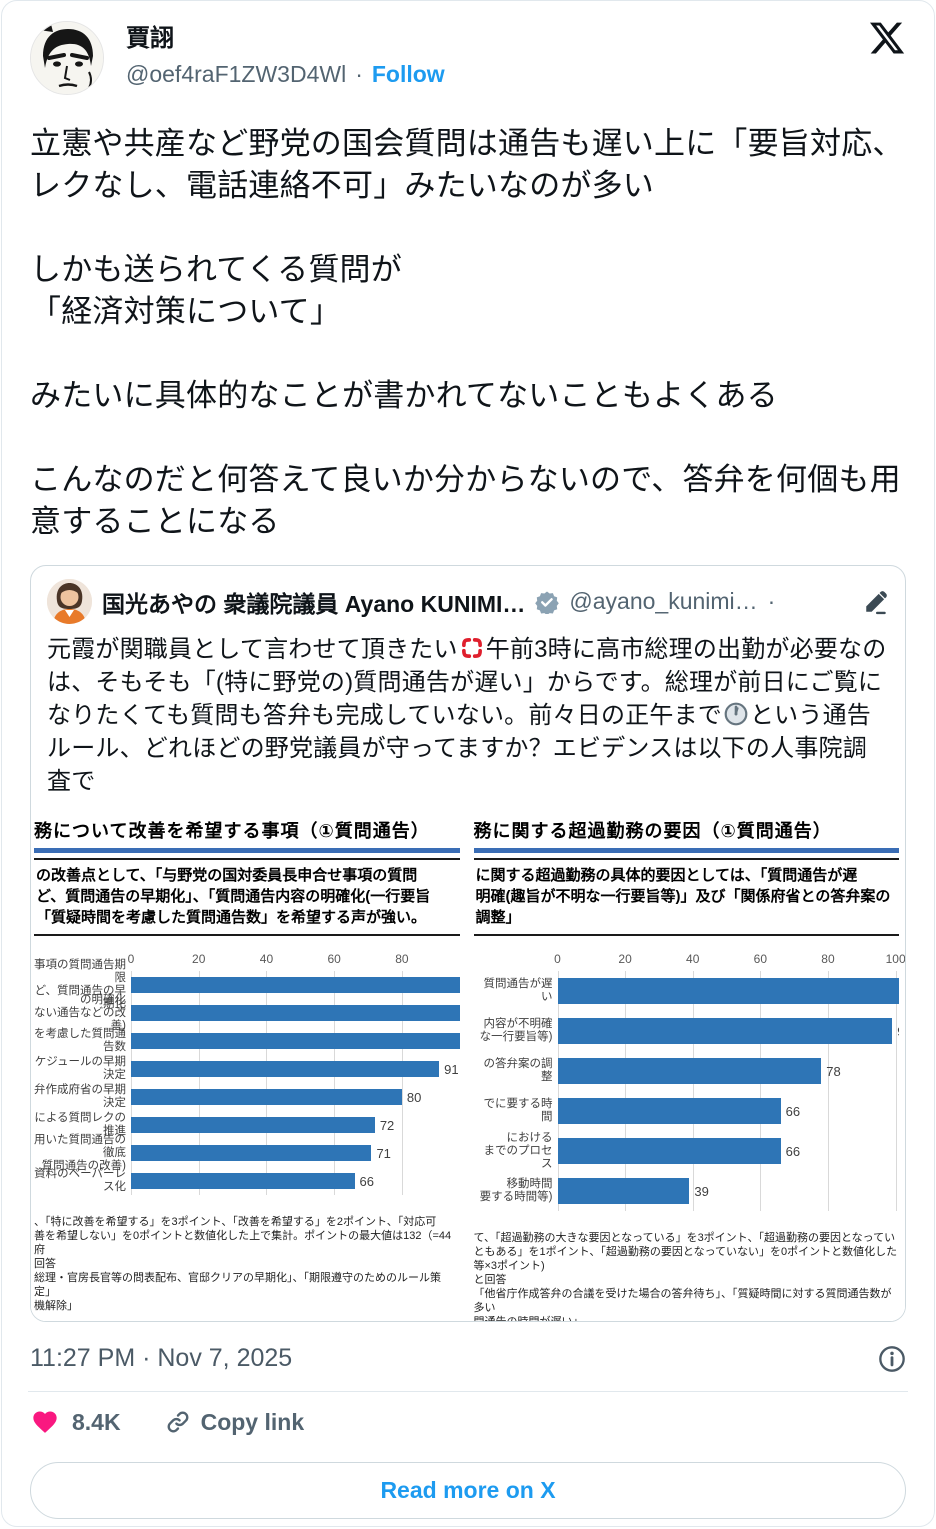  Describe the element at coordinates (236, 74) in the screenshot. I see `user-handle: @oef4raF1ZW3D4Wl` at that location.